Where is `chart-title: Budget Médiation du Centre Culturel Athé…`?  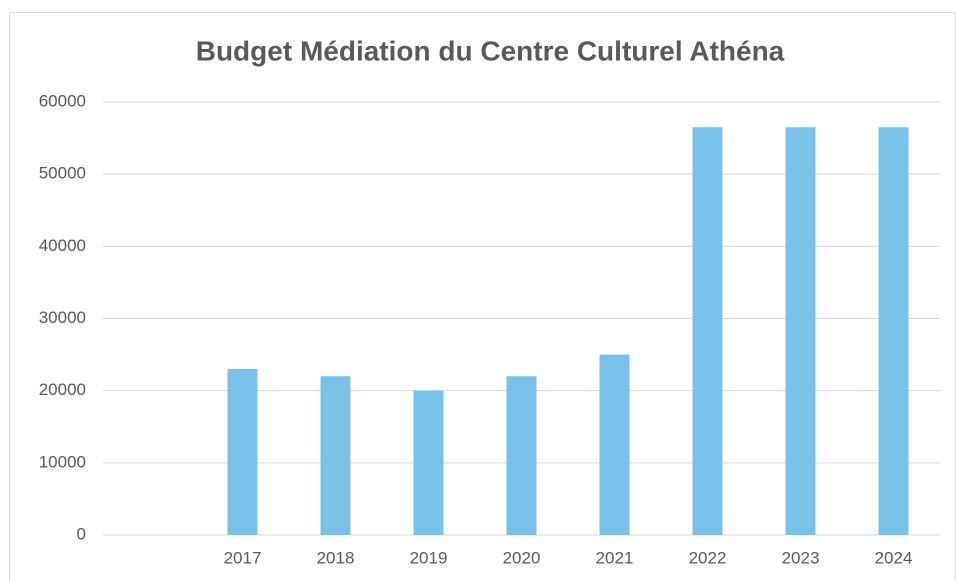 chart-title: Budget Médiation du Centre Culturel Athé… is located at coordinates (490, 50).